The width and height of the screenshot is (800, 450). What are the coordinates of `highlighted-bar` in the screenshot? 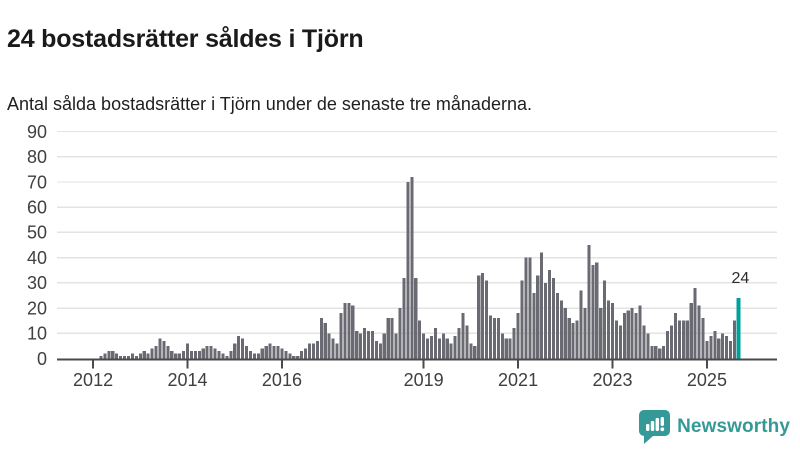 It's located at (738, 328).